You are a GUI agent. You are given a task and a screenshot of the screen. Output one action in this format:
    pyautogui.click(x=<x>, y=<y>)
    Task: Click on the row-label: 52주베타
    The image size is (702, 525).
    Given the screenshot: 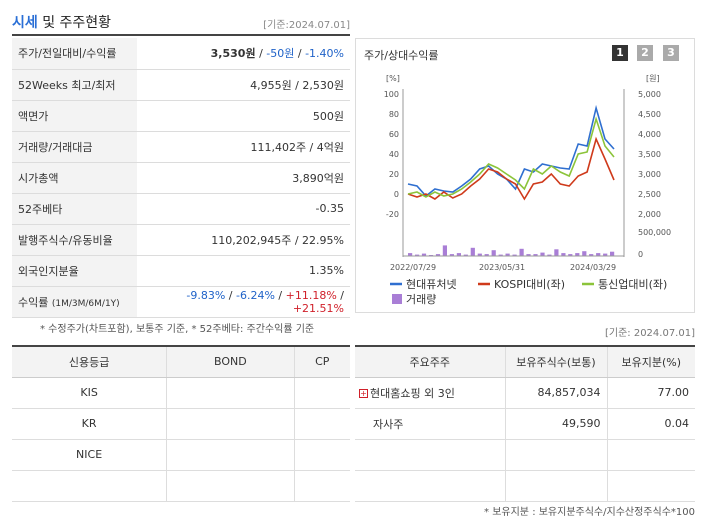 What is the action you would take?
    pyautogui.click(x=74, y=209)
    